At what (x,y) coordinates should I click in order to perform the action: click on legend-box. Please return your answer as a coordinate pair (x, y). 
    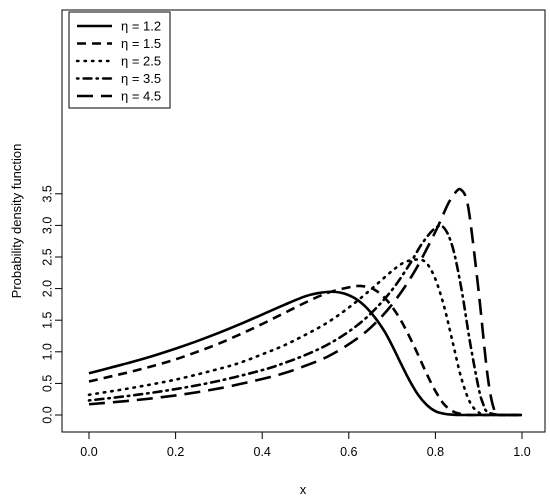
    Looking at the image, I should click on (119, 60).